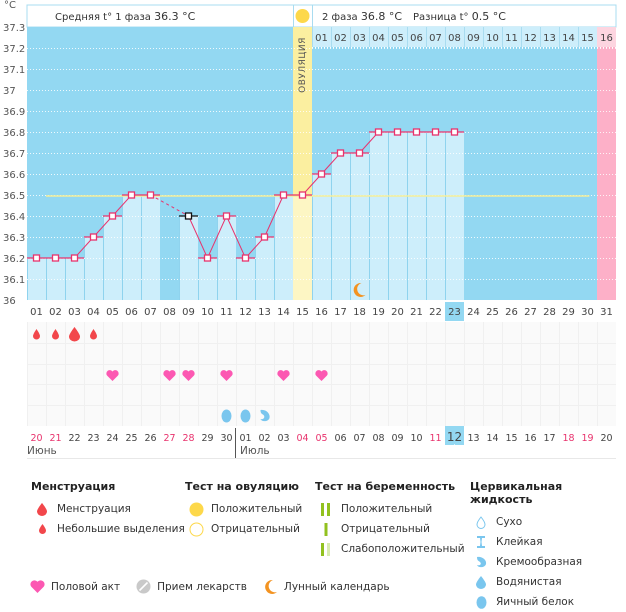 The height and width of the screenshot is (612, 626). I want to click on cycle-day-label: 26, so click(511, 312).